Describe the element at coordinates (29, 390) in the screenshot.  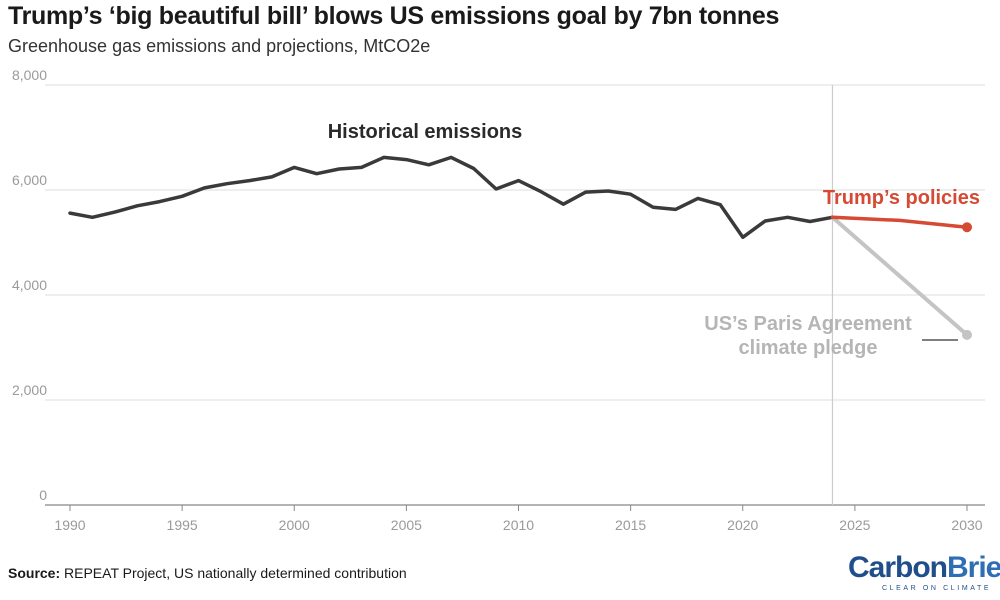
I see `y-tick-label: 2,000` at that location.